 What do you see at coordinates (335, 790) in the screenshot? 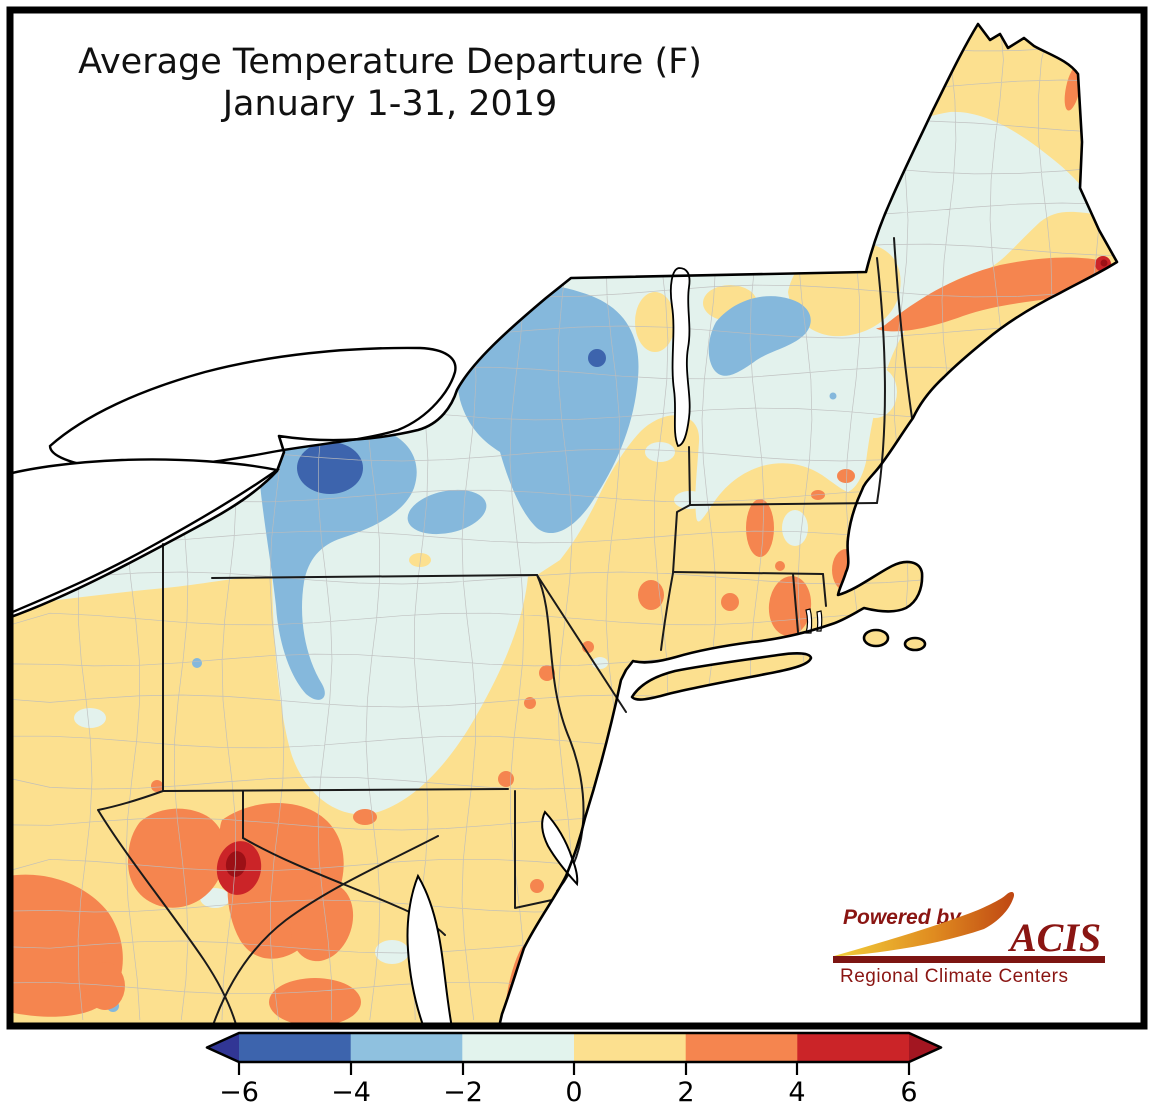
I see `state-border-mason-dixon` at bounding box center [335, 790].